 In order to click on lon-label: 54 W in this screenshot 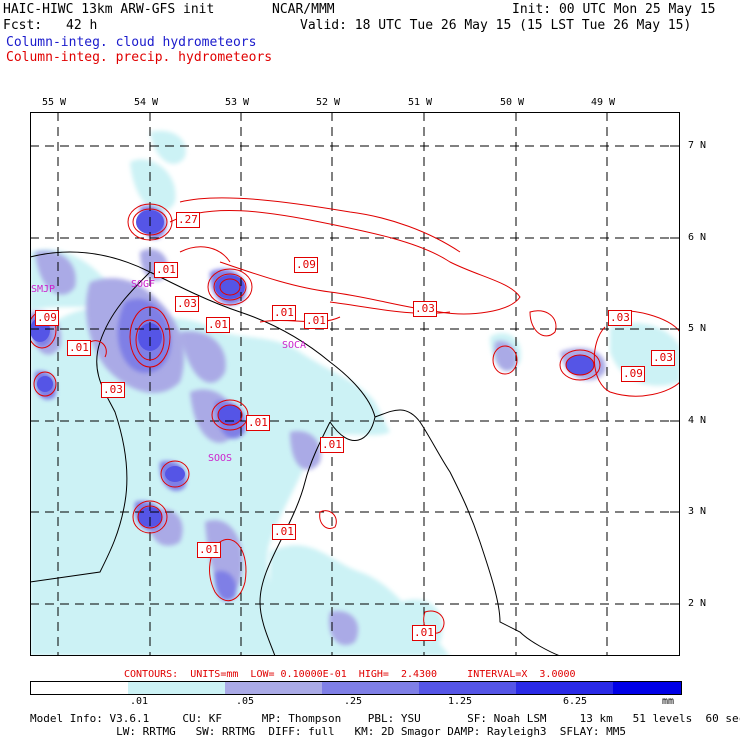, I will do `click(146, 102)`.